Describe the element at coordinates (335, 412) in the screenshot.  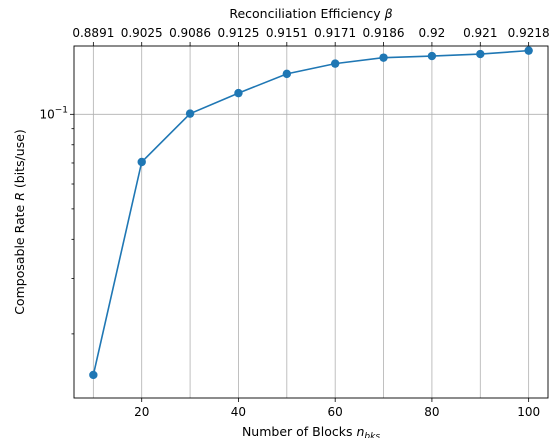
I see `x-tick-label: 60` at that location.